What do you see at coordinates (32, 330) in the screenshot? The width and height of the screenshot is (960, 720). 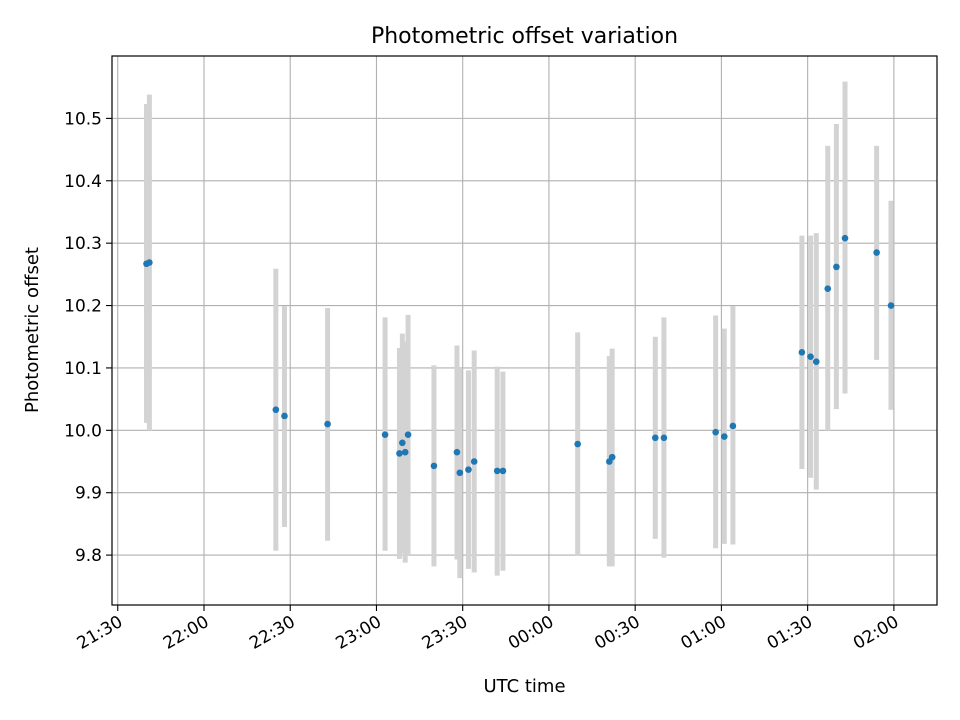 I see `y-axis-label: Photometric offset` at bounding box center [32, 330].